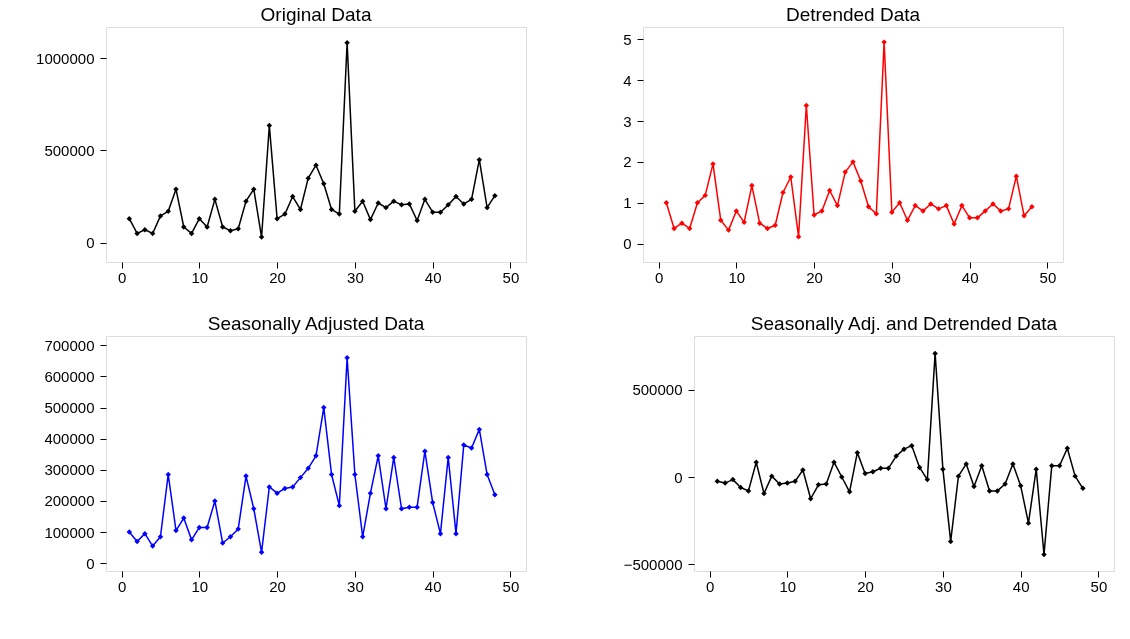 The height and width of the screenshot is (639, 1130). Describe the element at coordinates (316, 14) in the screenshot. I see `chart-title: Original Data` at that location.